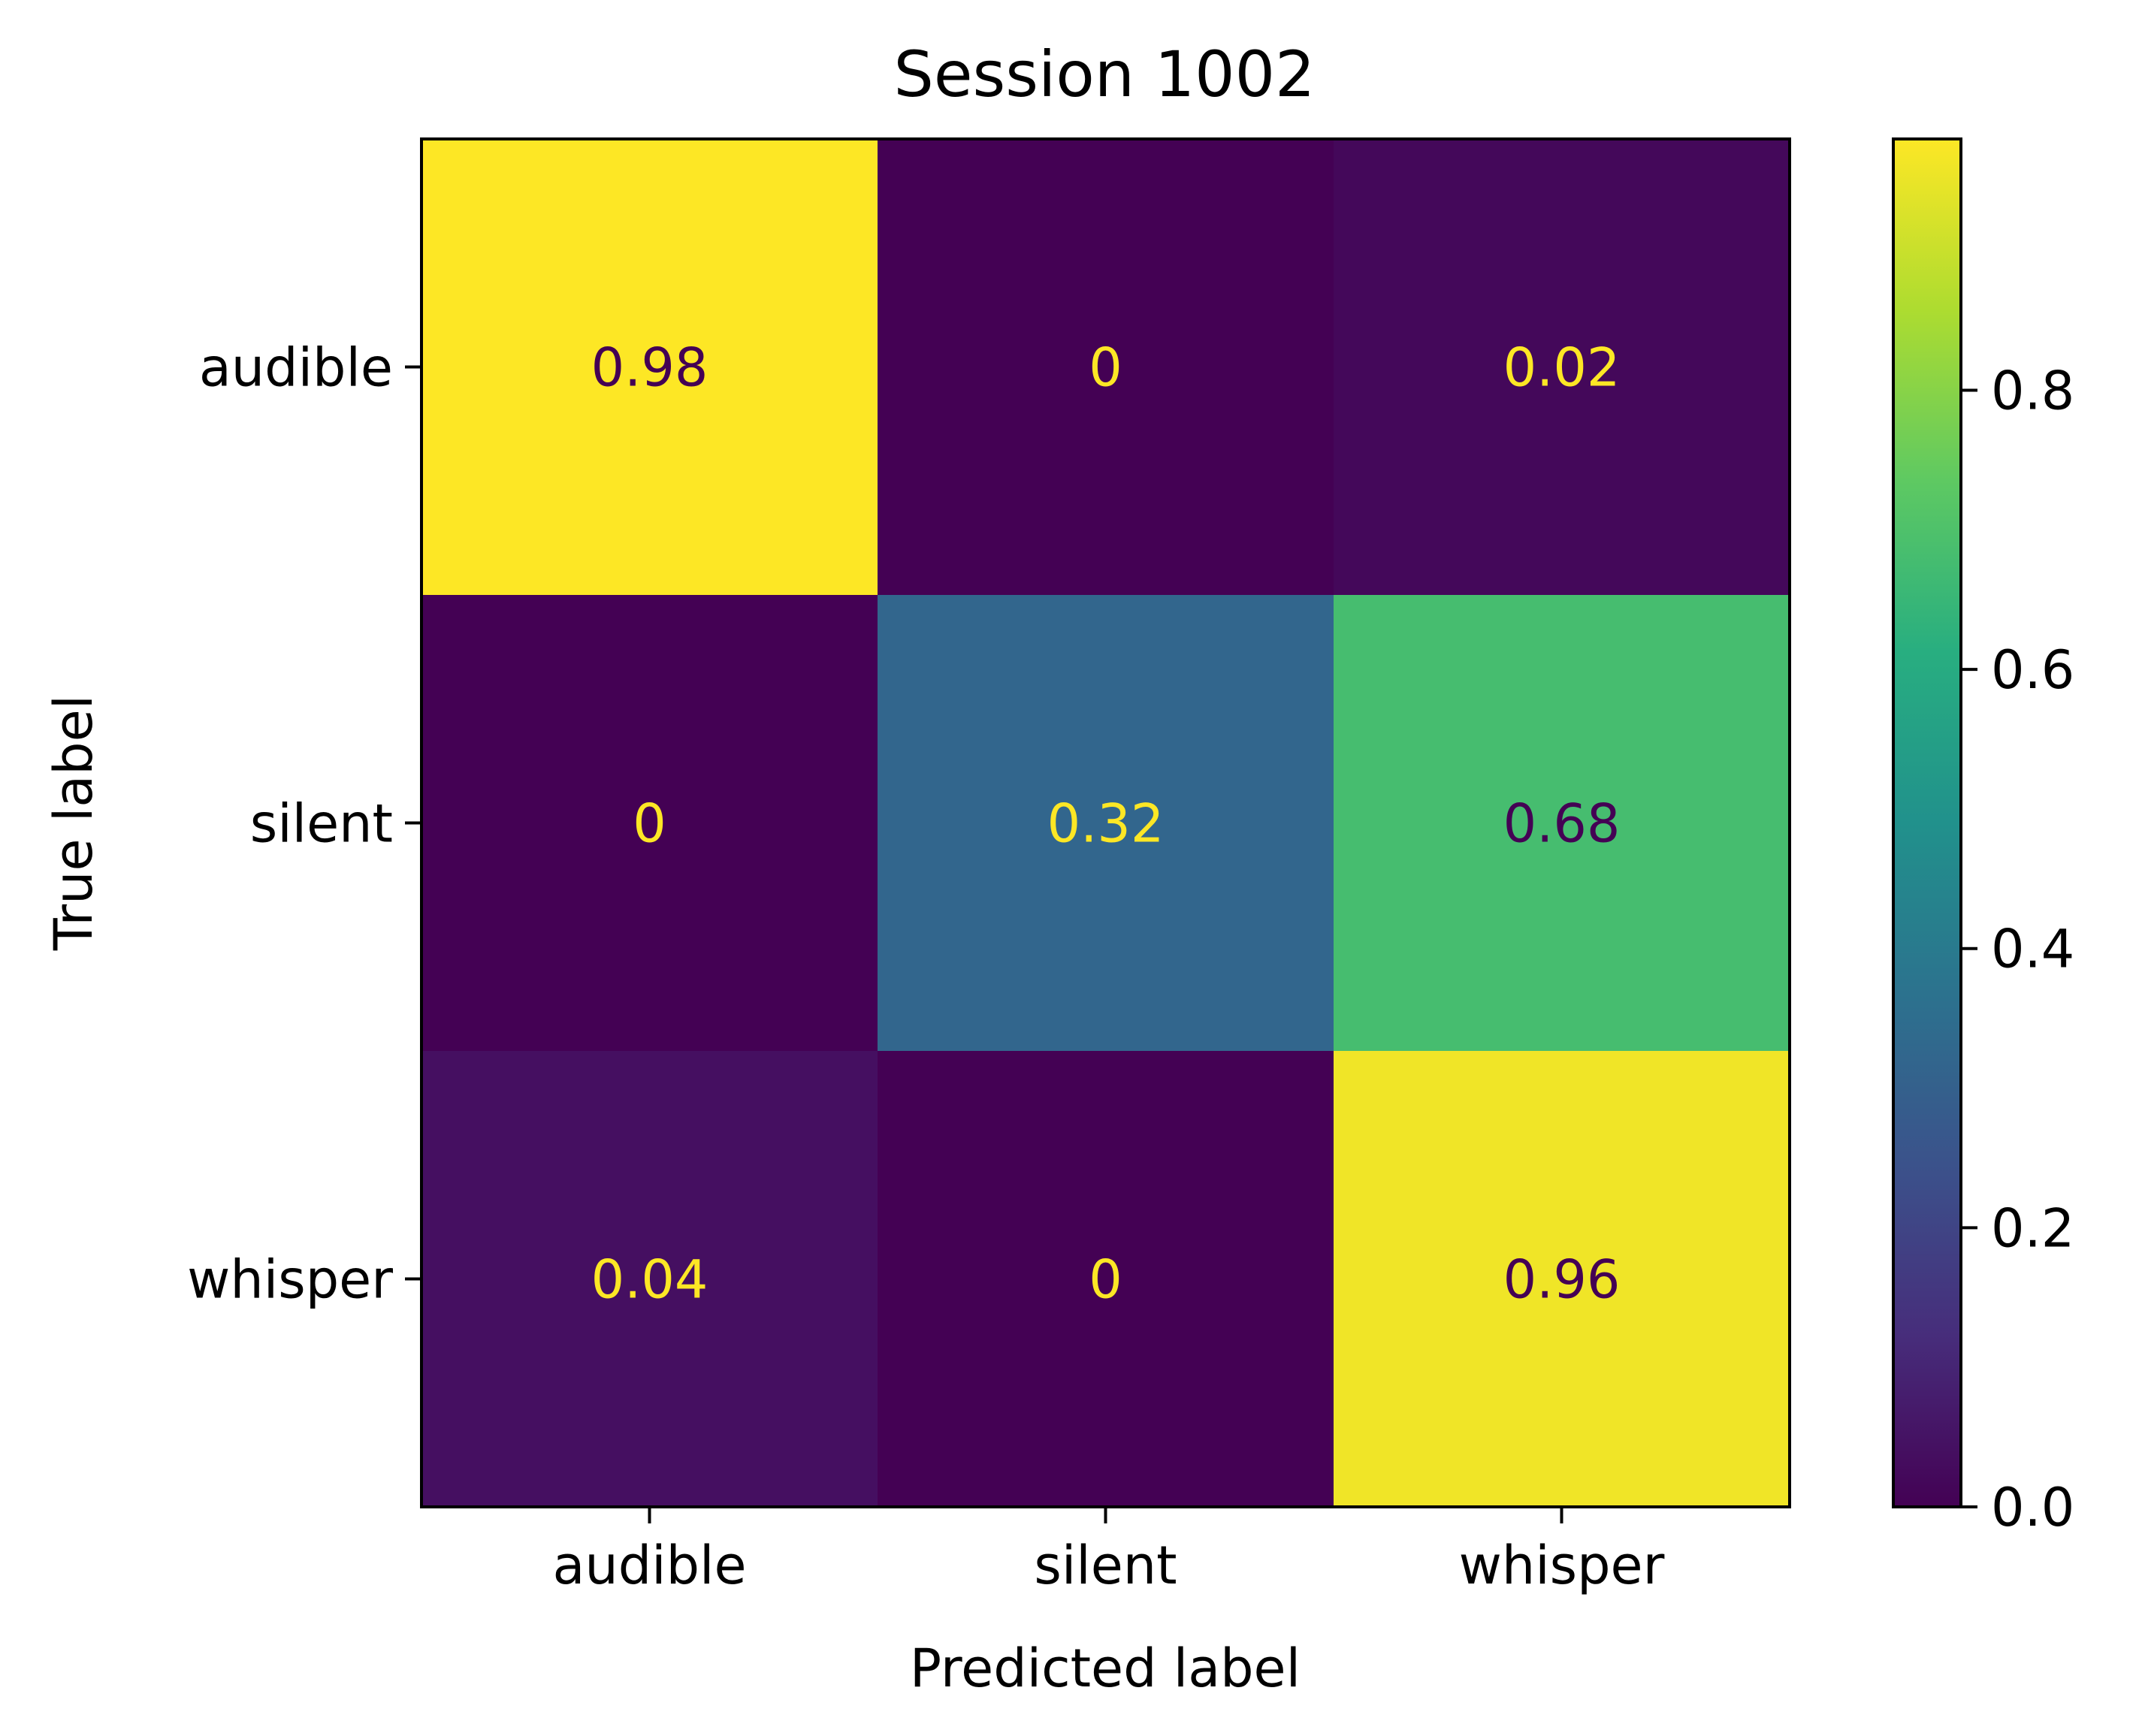  What do you see at coordinates (2032, 1507) in the screenshot?
I see `colorbar-tick-label: 0.0` at bounding box center [2032, 1507].